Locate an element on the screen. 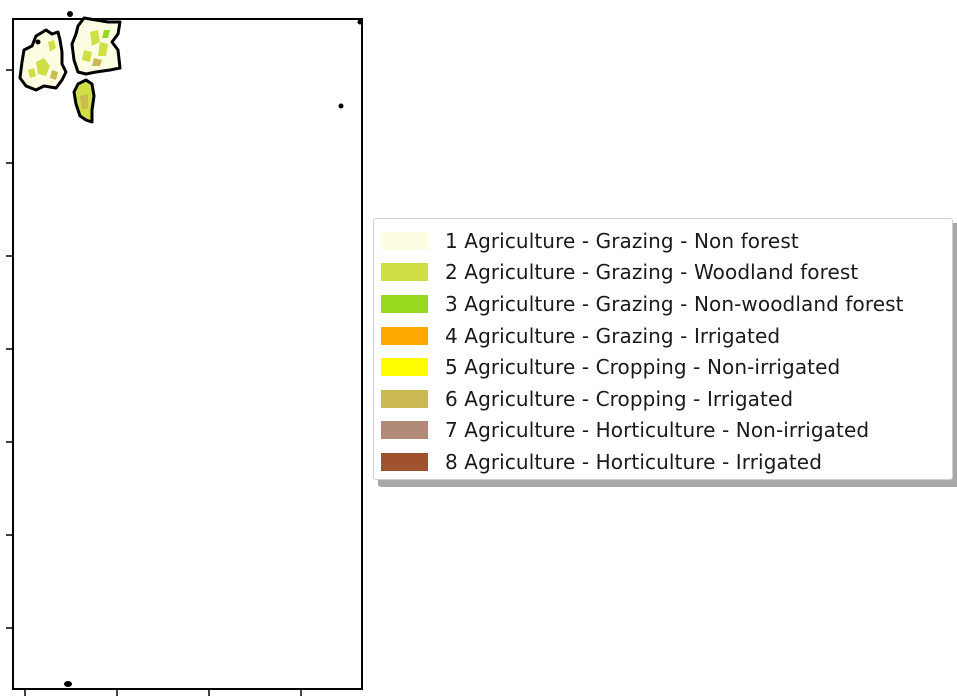 The image size is (957, 700). region-south-boundary is located at coordinates (84, 101).